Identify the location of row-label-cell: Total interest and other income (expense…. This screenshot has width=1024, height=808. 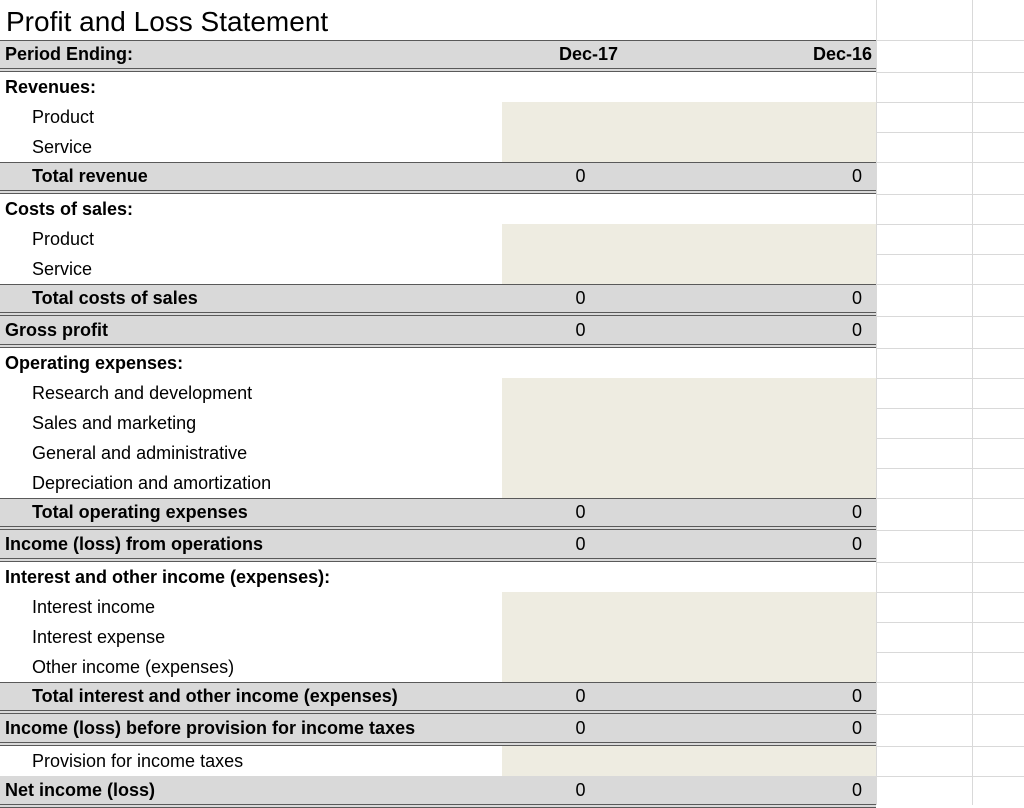
(251, 696).